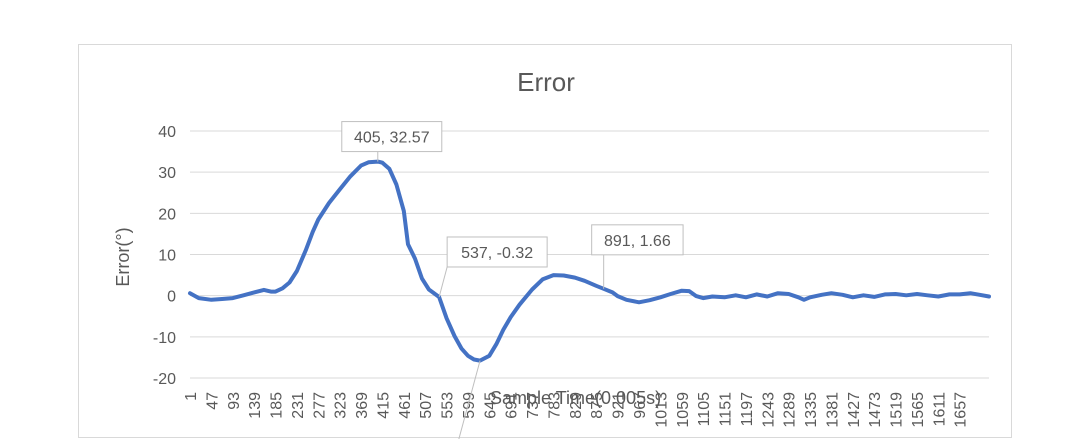 Image resolution: width=1090 pixels, height=448 pixels. What do you see at coordinates (768, 410) in the screenshot?
I see `x-tick-label: 1243` at bounding box center [768, 410].